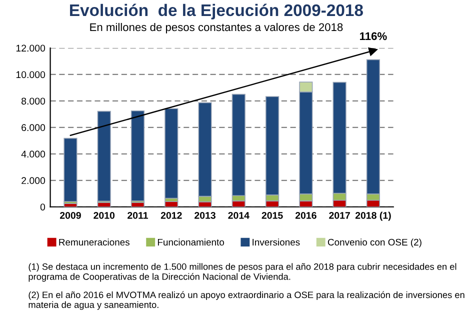  Describe the element at coordinates (94, 242) in the screenshot. I see `legend-label: Remuneraciones` at that location.